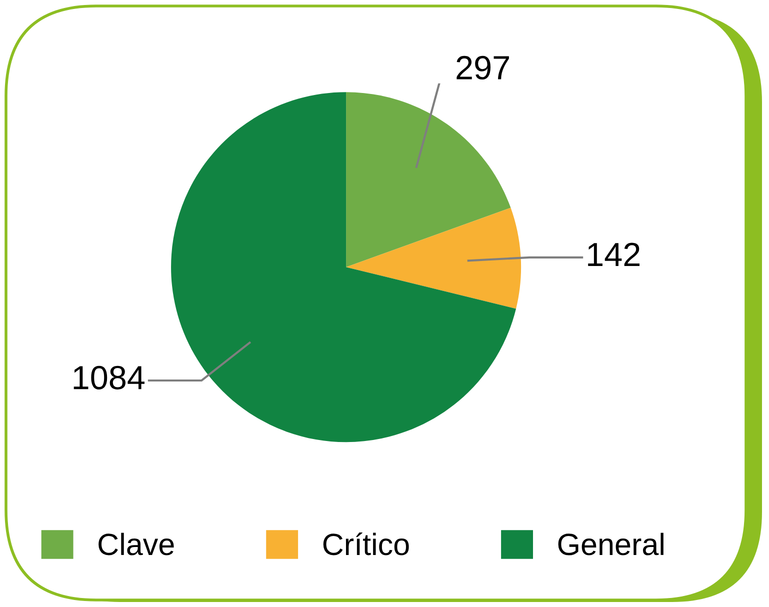 This screenshot has height=607, width=769. Describe the element at coordinates (136, 544) in the screenshot. I see `legend-label: Clave` at that location.